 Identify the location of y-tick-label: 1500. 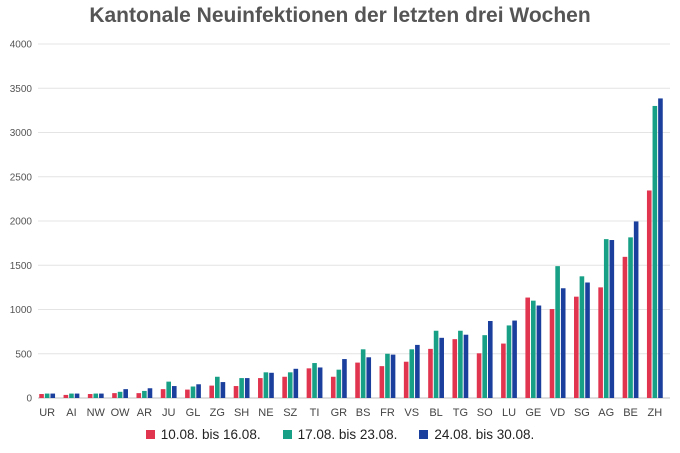
(21, 266).